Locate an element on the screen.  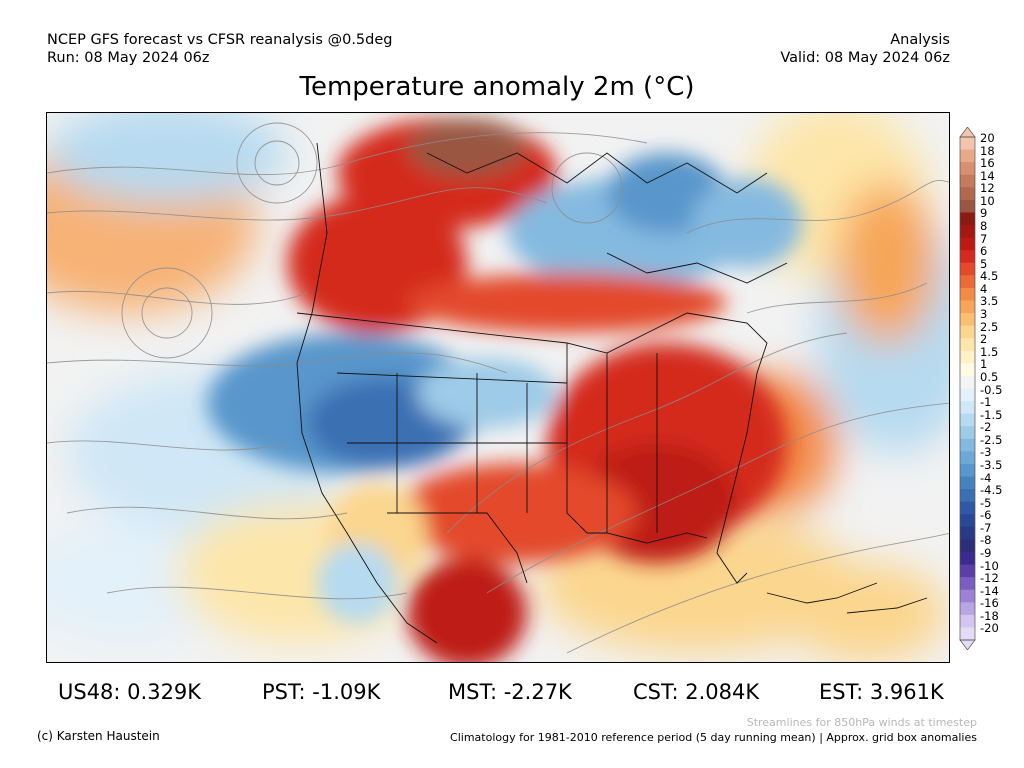
colorbar-label: -10 is located at coordinates (989, 565).